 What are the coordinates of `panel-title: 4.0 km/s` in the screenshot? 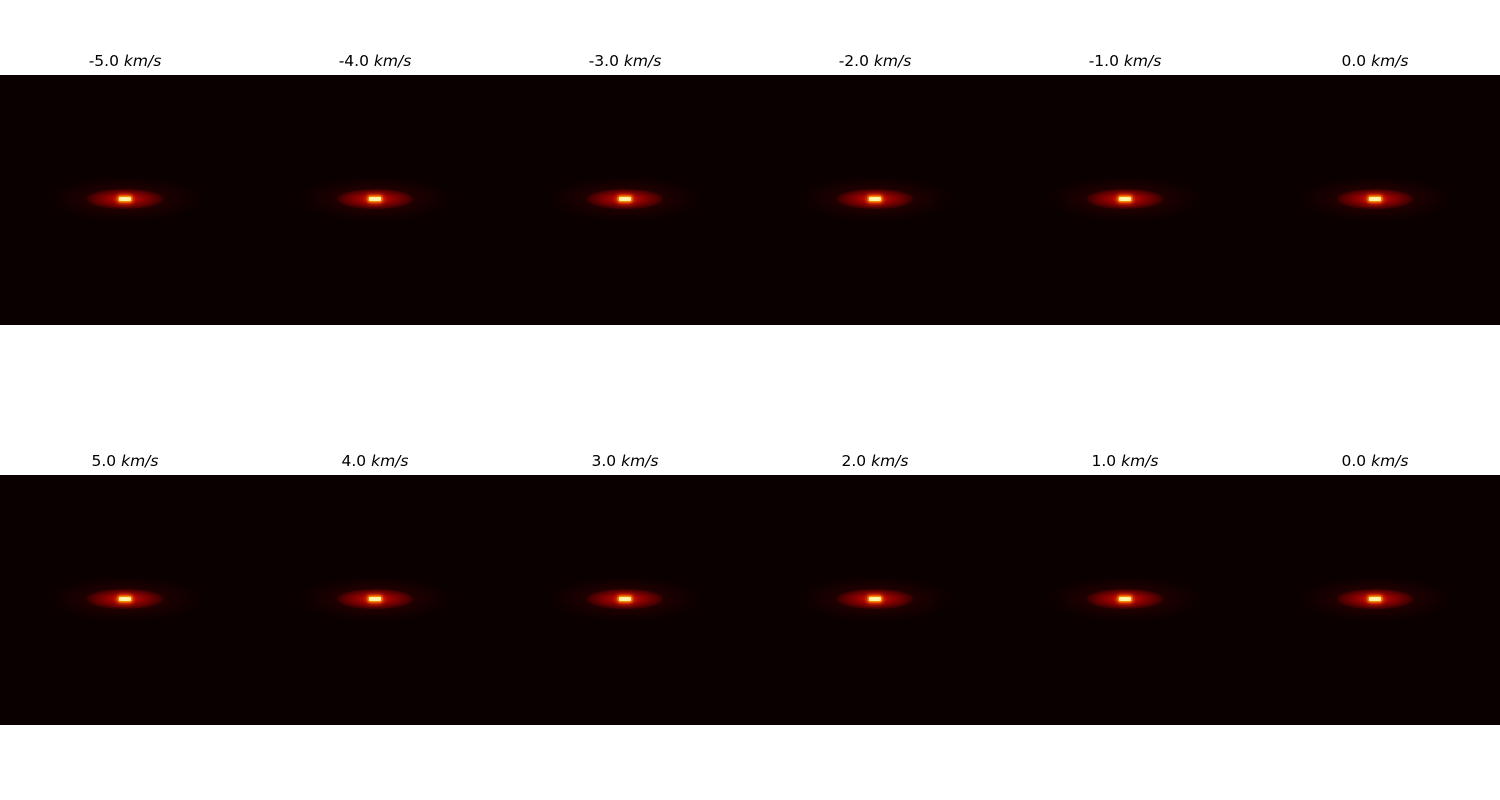 It's located at (375, 461).